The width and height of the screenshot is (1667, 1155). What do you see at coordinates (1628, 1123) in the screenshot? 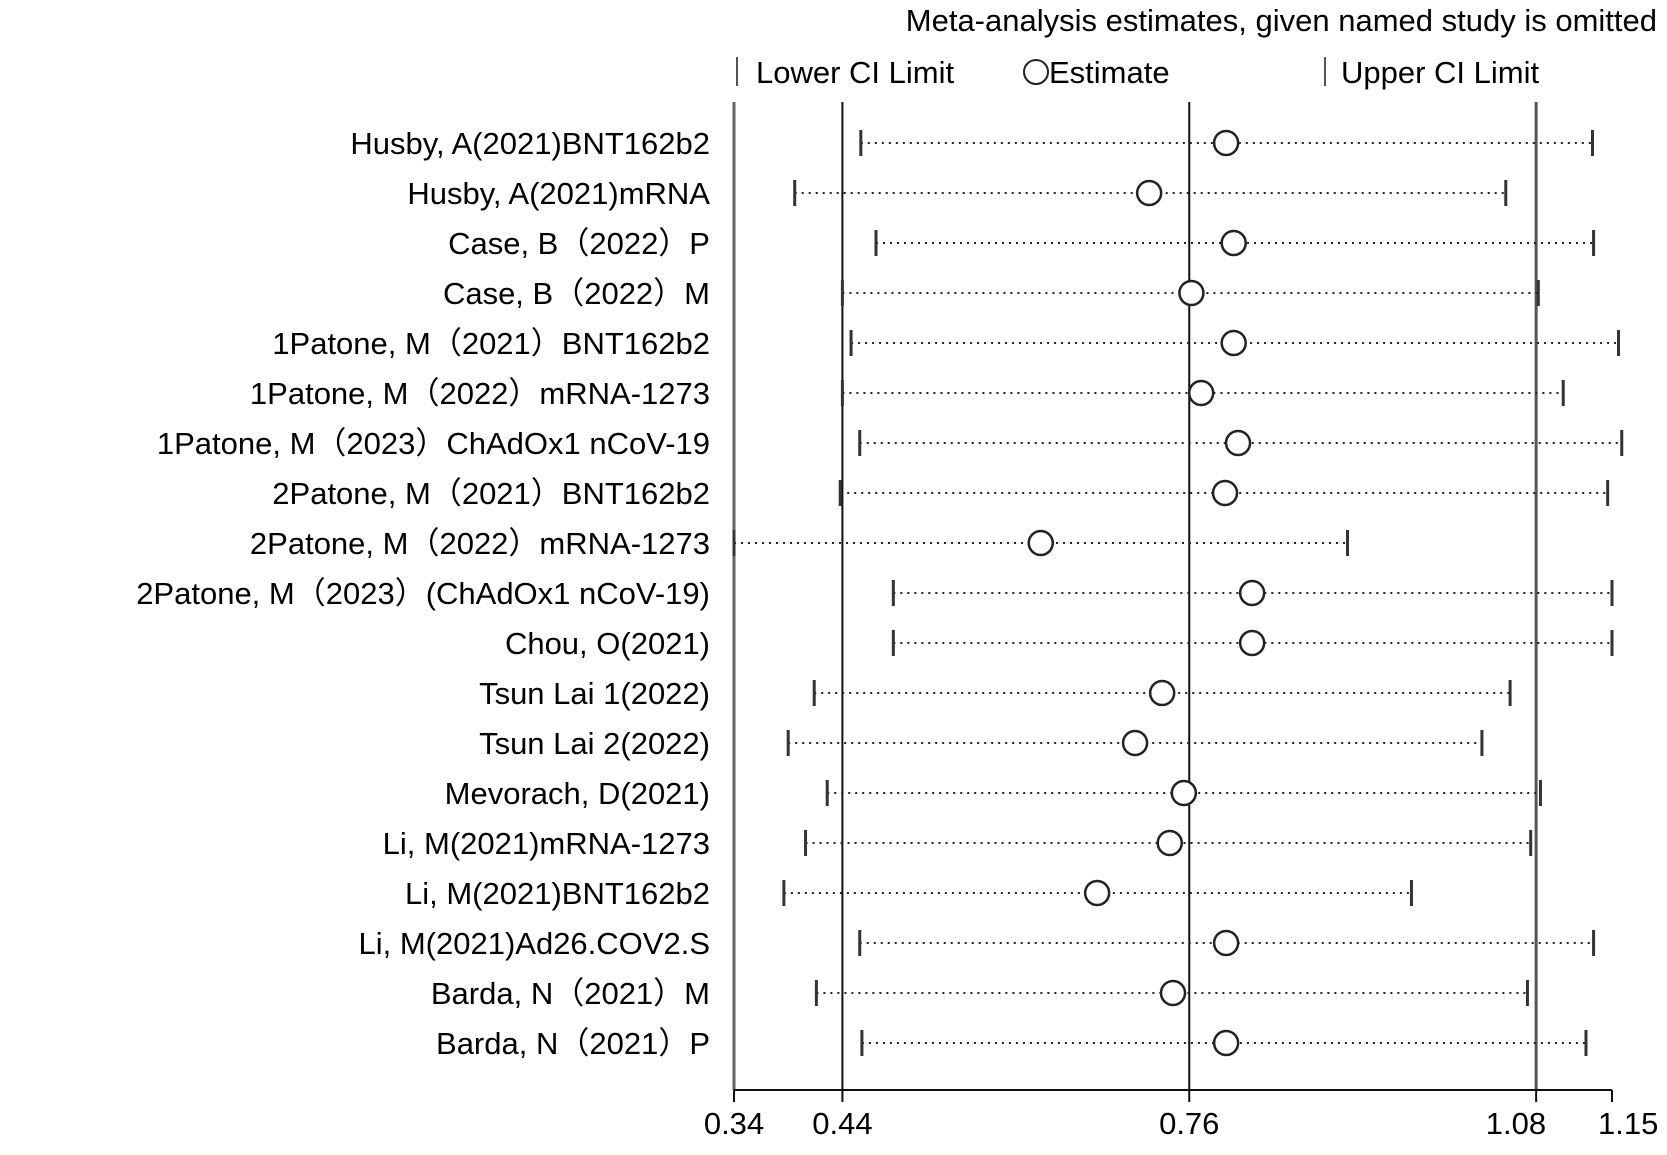
I see `x-tick-label: 1.15` at bounding box center [1628, 1123].